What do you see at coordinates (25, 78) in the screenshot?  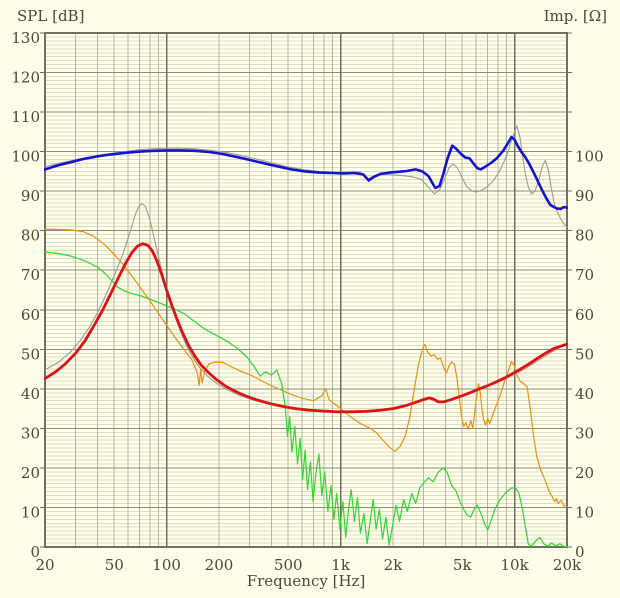 I see `y-left-label-120: 120` at bounding box center [25, 78].